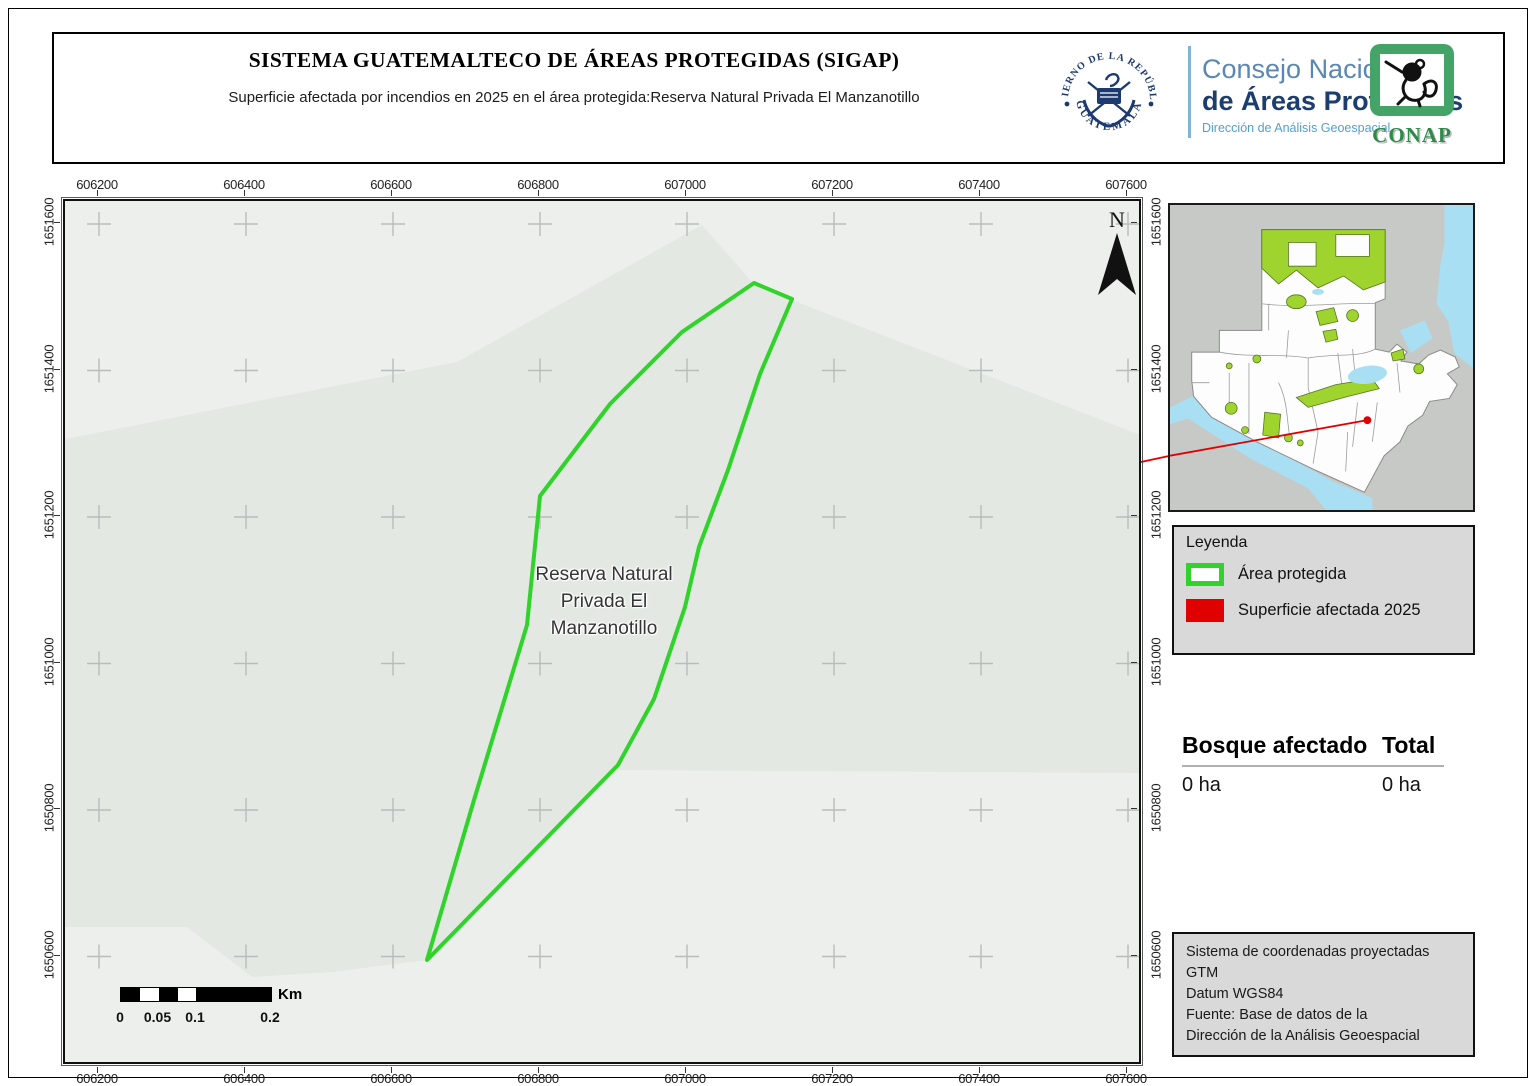 Image resolution: width=1536 pixels, height=1086 pixels. I want to click on area-label-line2: Privada El, so click(604, 601).